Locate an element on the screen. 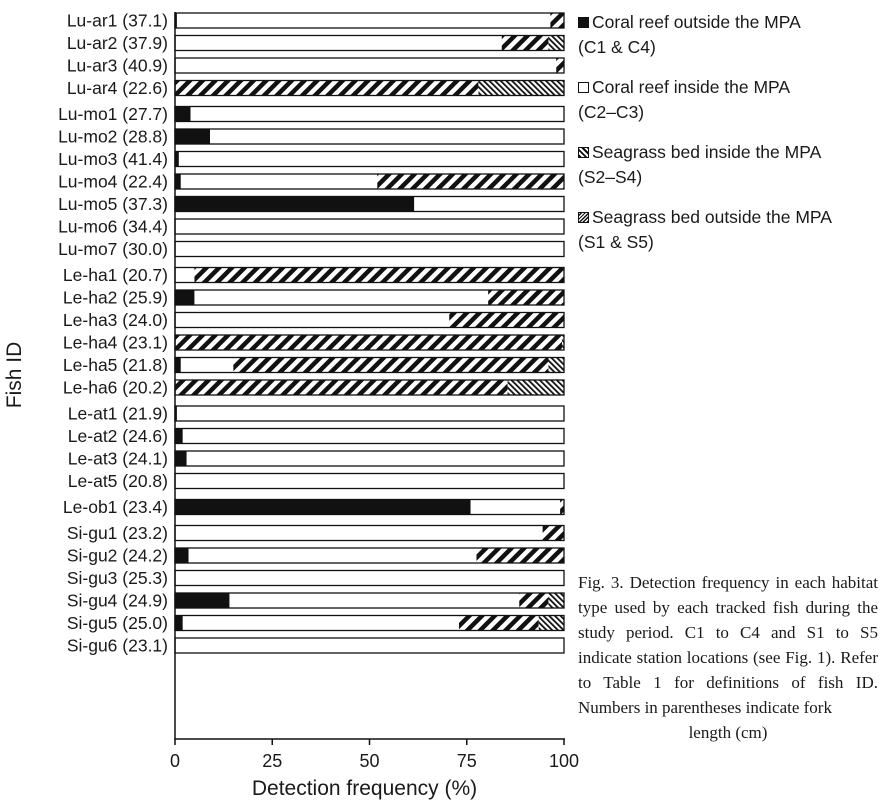  solid-black-square-icon is located at coordinates (583, 22).